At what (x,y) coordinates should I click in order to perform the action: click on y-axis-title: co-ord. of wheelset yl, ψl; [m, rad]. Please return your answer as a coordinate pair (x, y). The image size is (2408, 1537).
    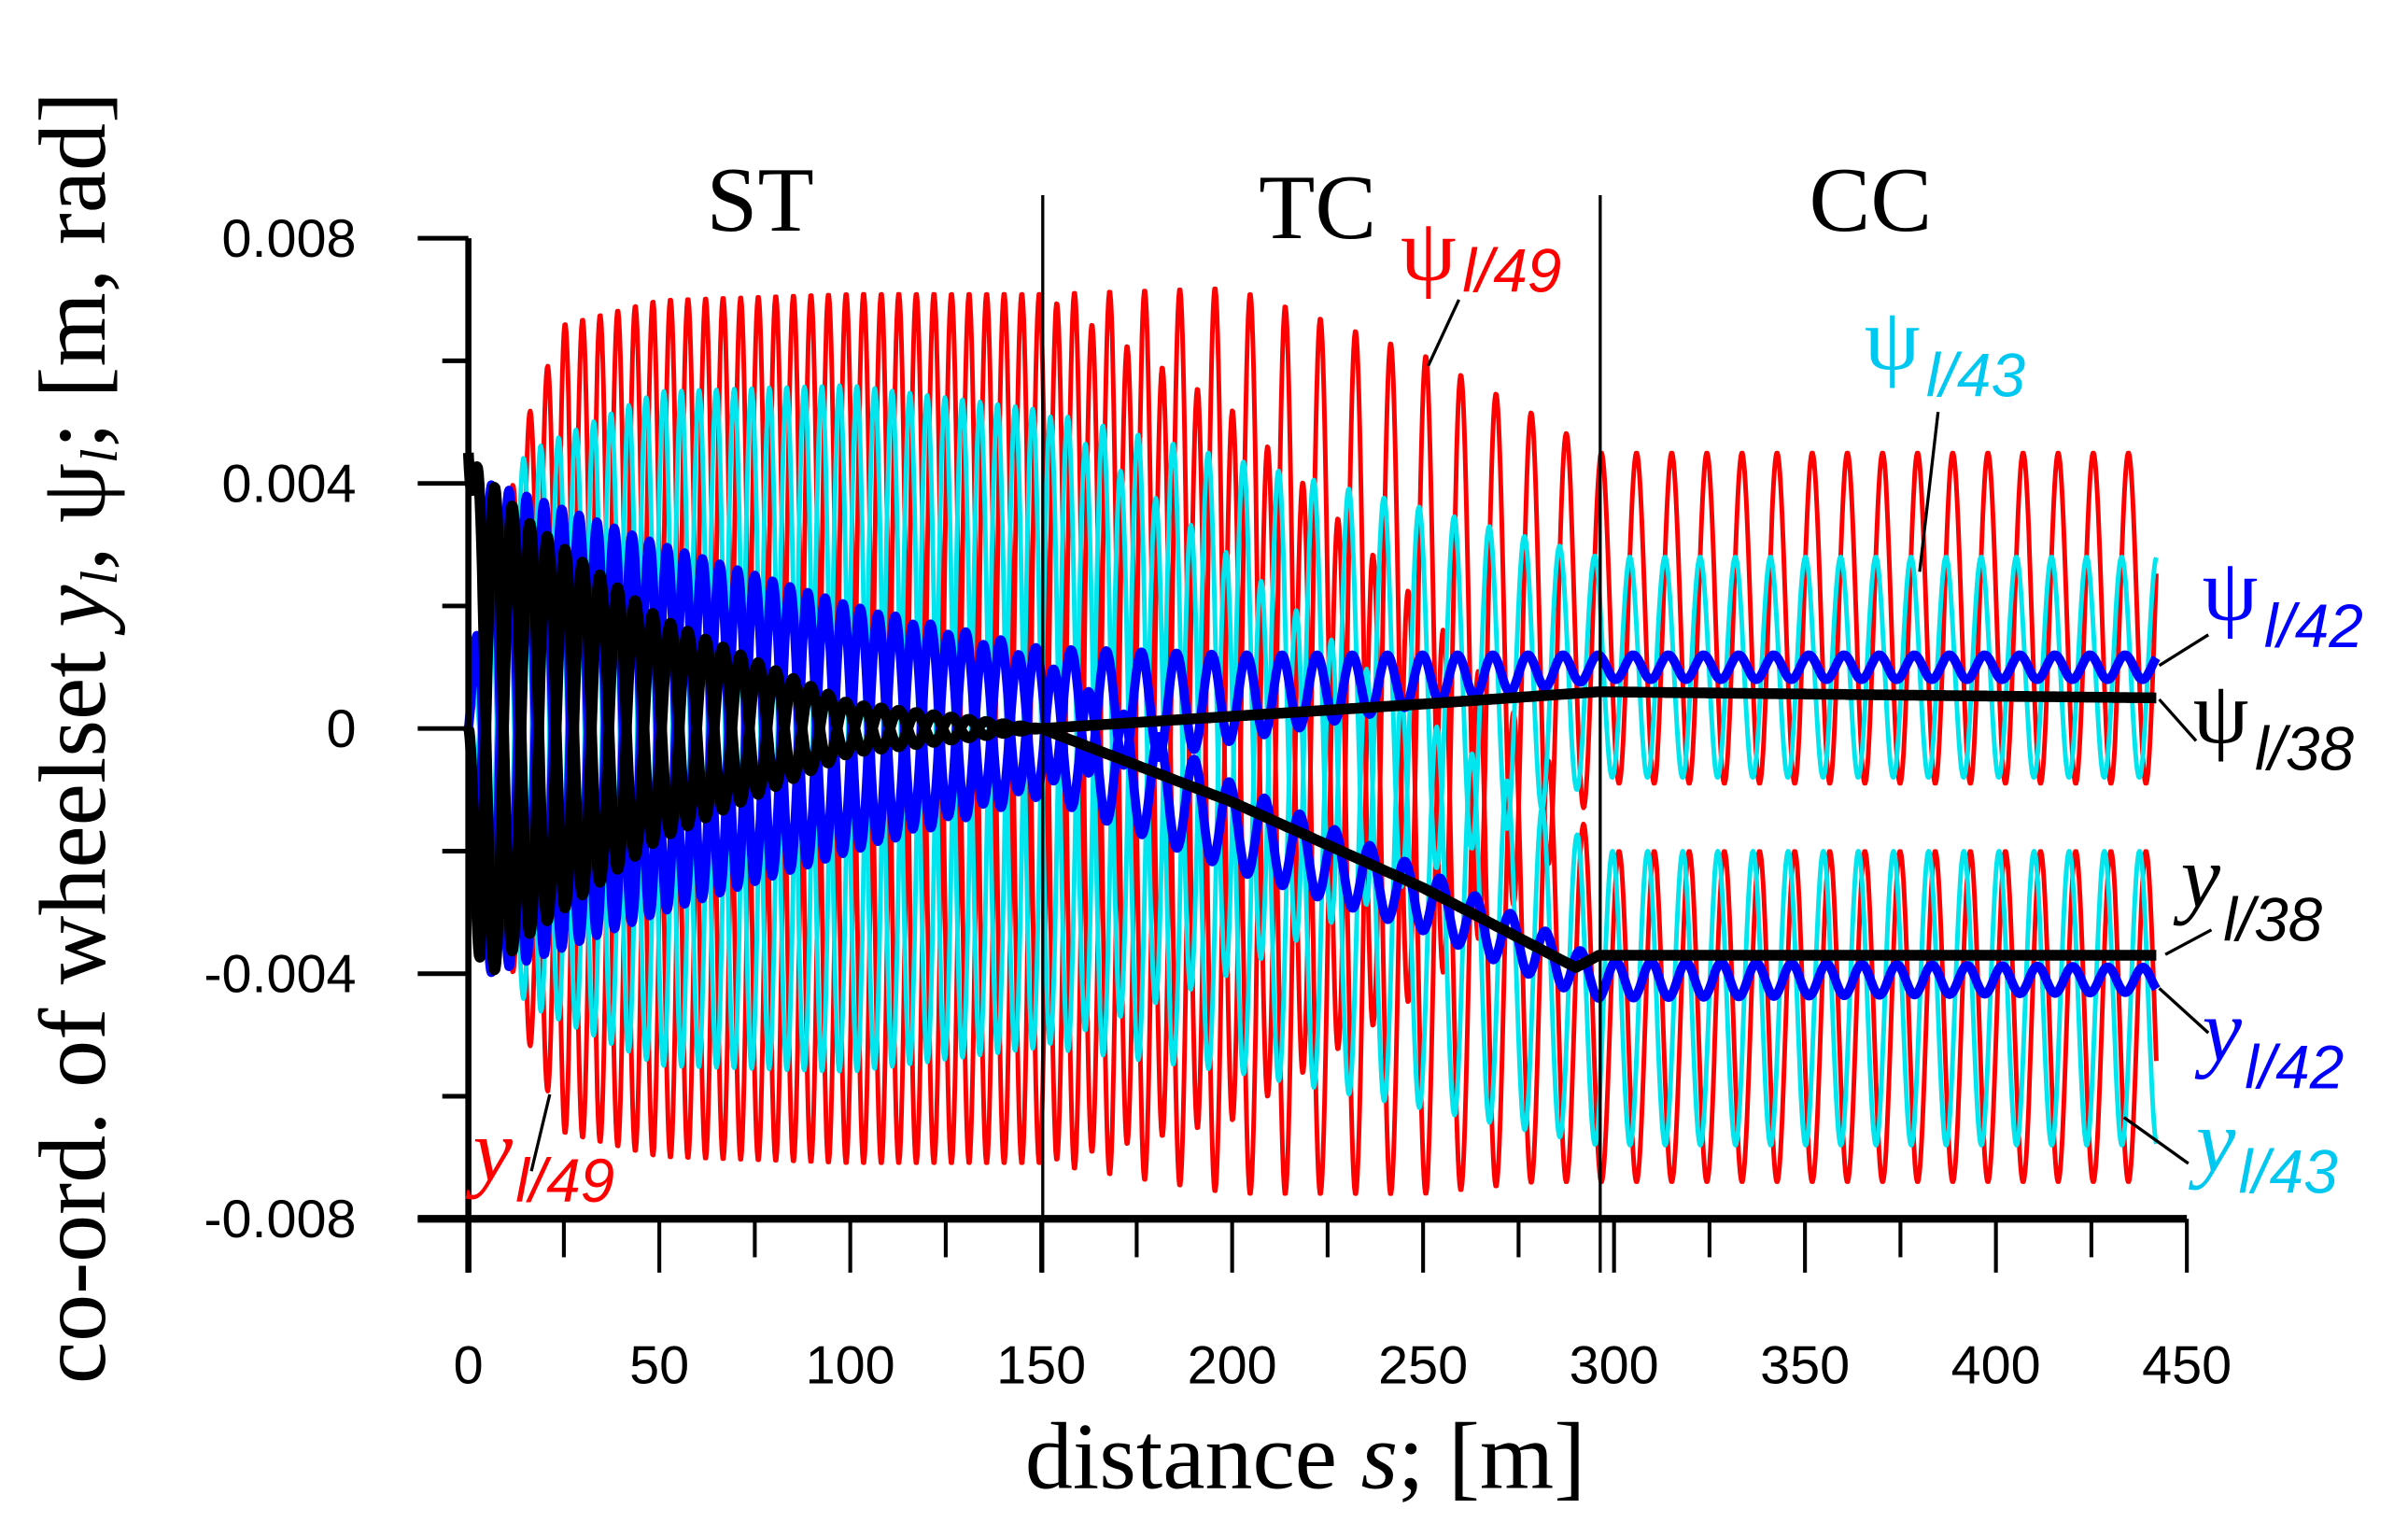
    Looking at the image, I should click on (75, 738).